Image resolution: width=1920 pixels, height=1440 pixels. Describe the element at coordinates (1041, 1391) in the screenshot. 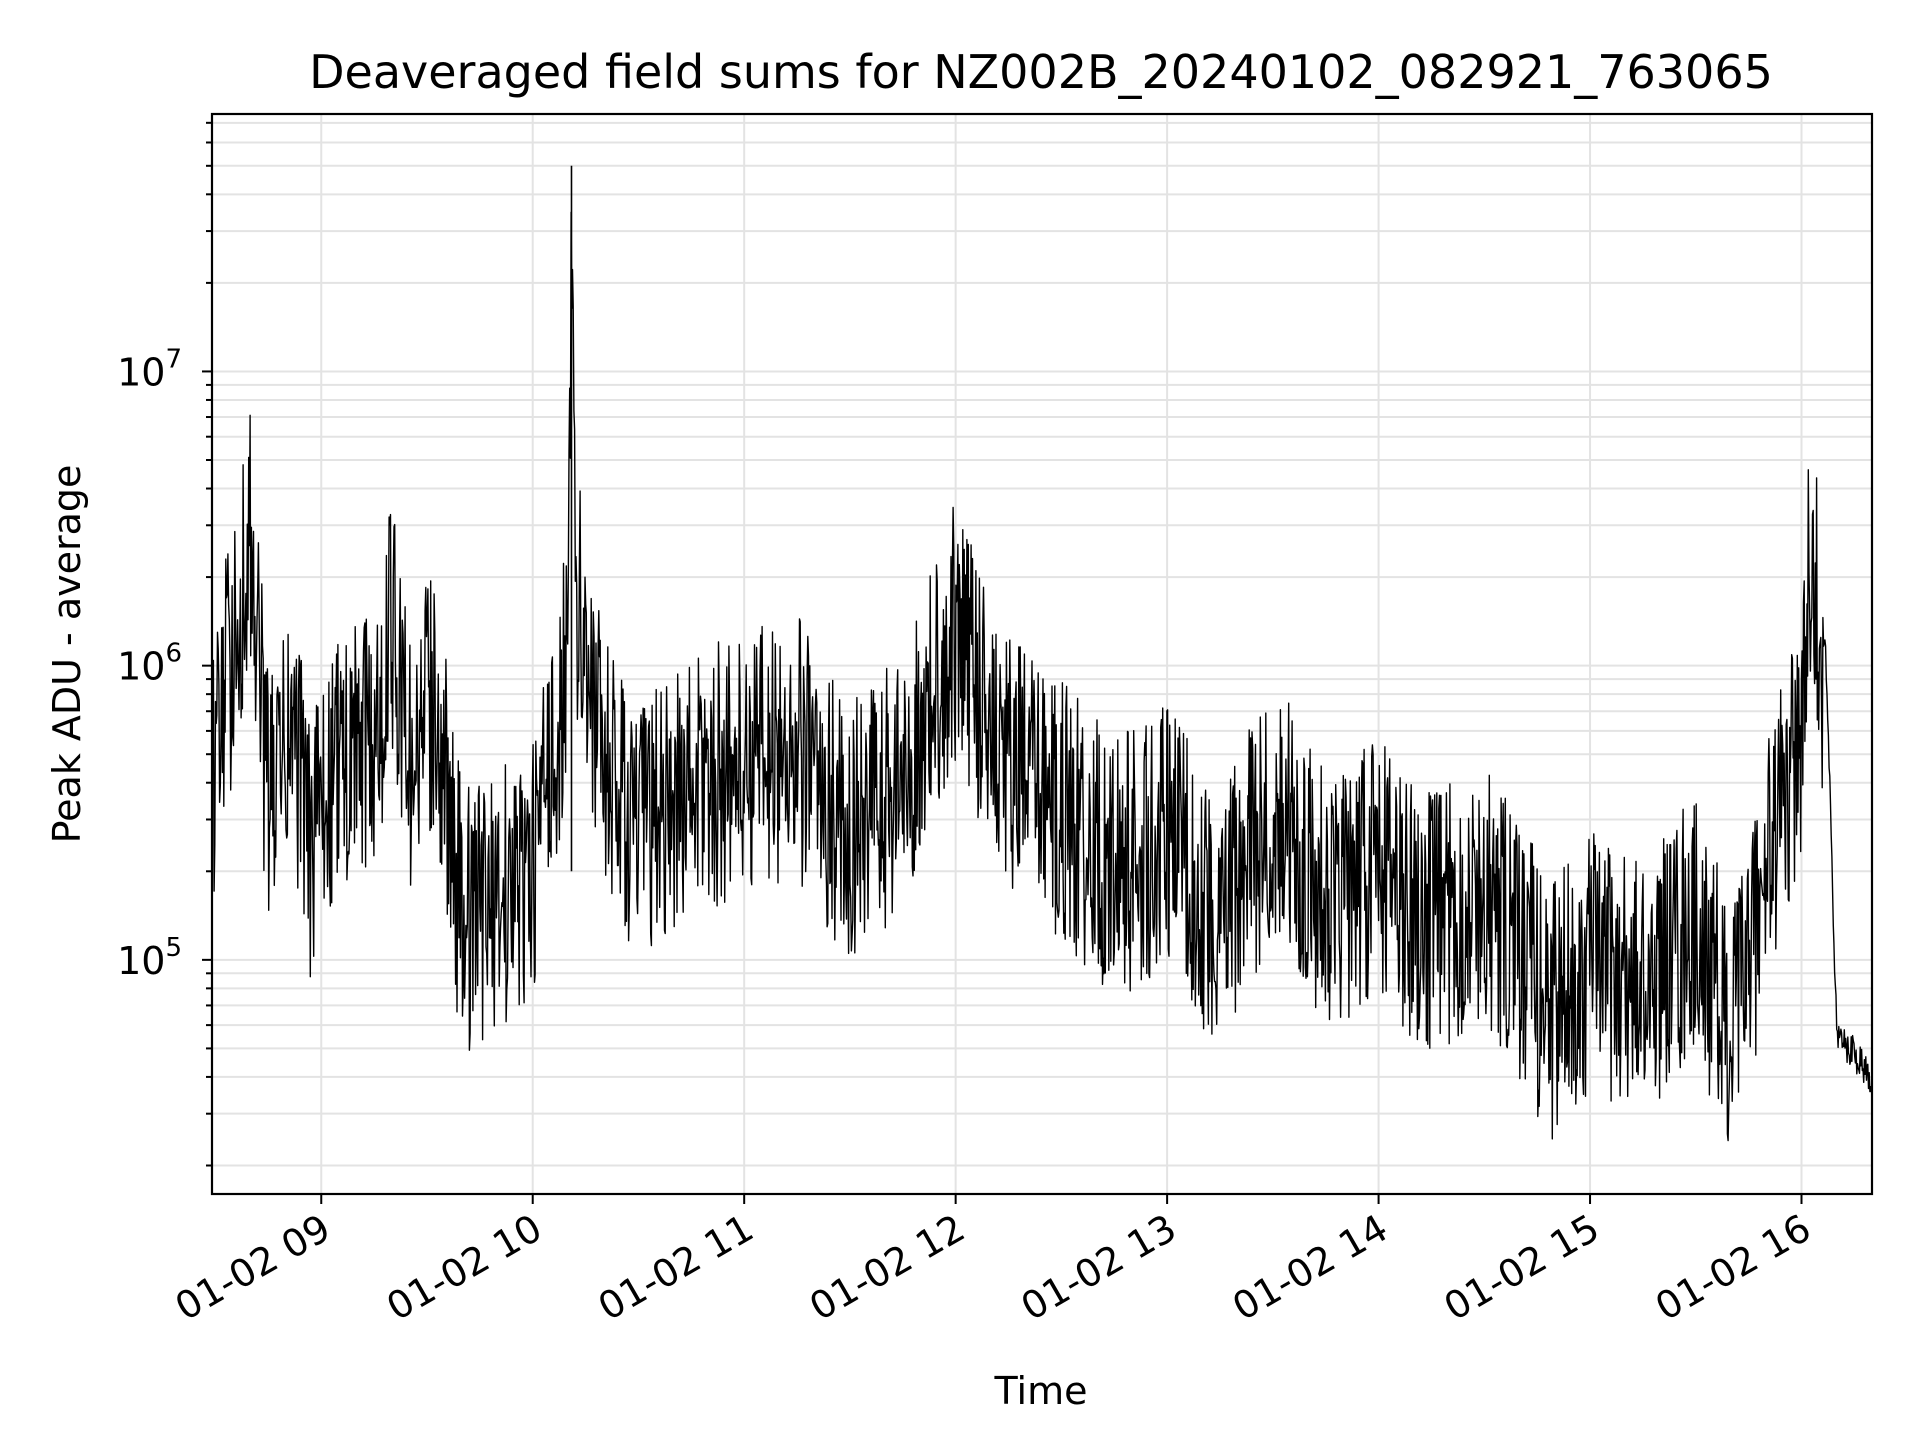

I see `x-axis-label: Time` at that location.